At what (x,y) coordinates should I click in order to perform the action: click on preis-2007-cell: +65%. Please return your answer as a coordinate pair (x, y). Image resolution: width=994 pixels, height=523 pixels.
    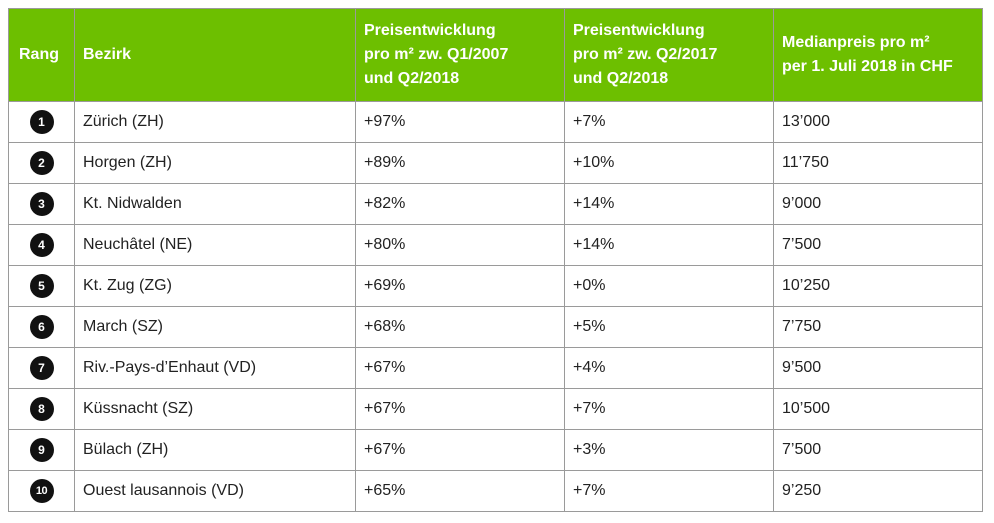
    Looking at the image, I should click on (460, 491).